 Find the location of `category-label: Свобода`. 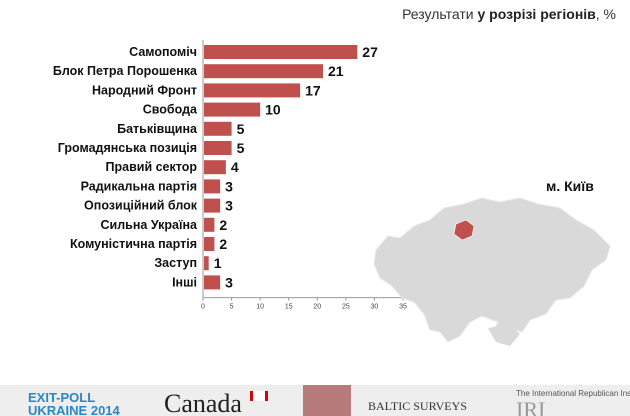

category-label: Свобода is located at coordinates (170, 110).